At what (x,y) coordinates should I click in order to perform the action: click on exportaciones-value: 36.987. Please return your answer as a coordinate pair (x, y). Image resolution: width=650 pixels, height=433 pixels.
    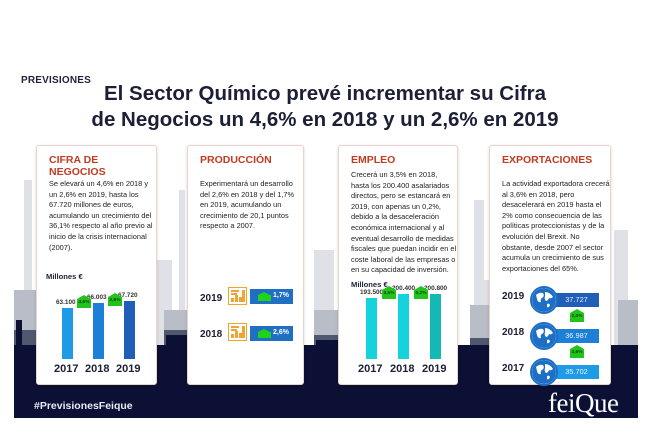
    Looking at the image, I should click on (576, 335).